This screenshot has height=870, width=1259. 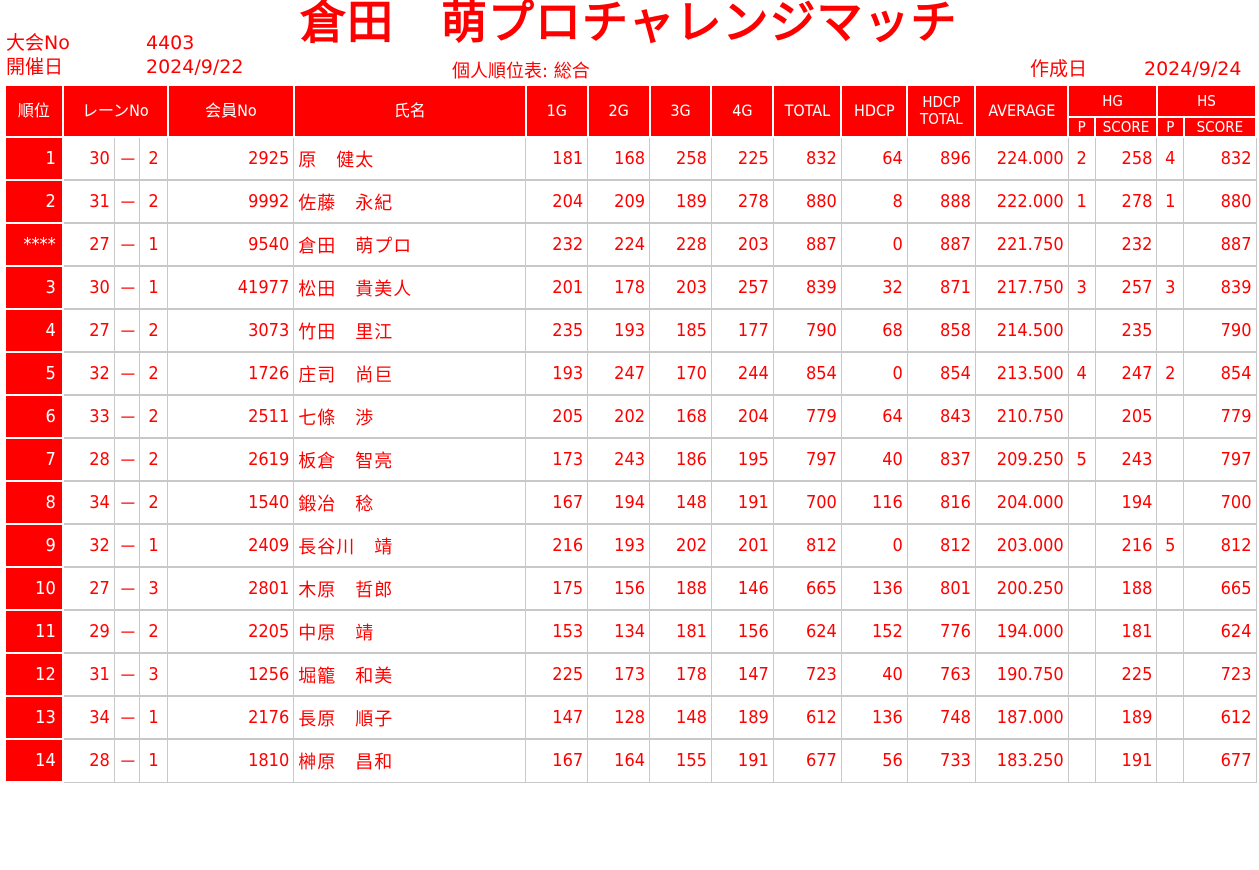 What do you see at coordinates (231, 287) in the screenshot?
I see `member-no-cell: 41977` at bounding box center [231, 287].